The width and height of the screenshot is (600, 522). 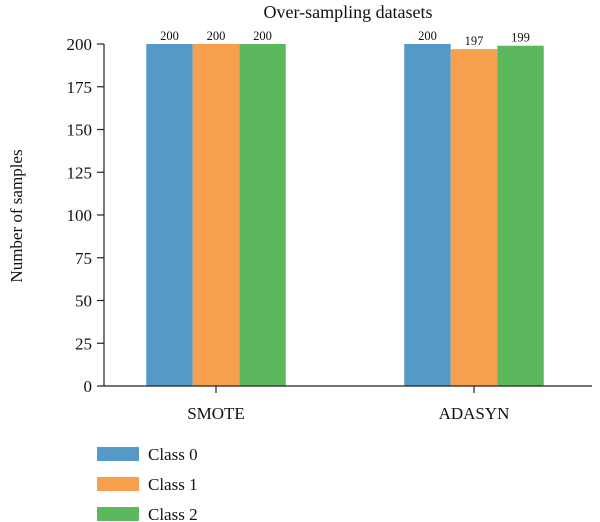 What do you see at coordinates (80, 44) in the screenshot?
I see `y-tick-label: 200` at bounding box center [80, 44].